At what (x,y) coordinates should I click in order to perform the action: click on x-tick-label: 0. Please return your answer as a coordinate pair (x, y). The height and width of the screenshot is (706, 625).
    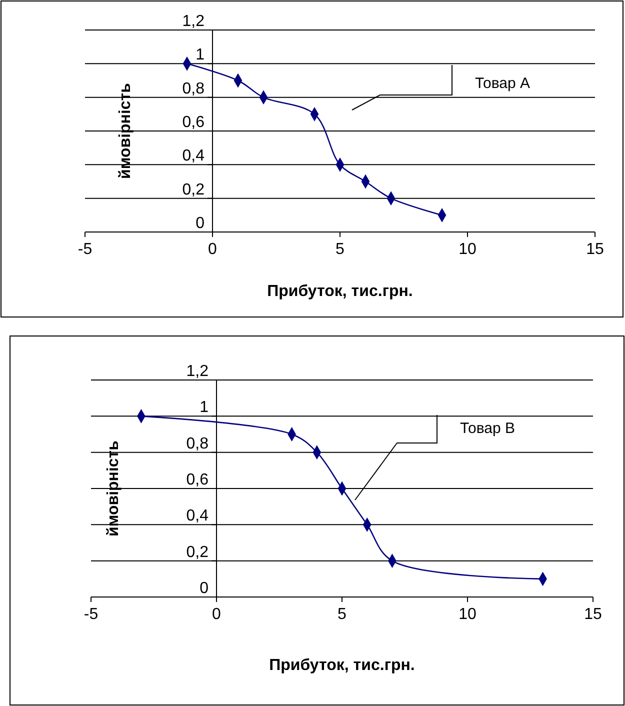
    Looking at the image, I should click on (217, 614).